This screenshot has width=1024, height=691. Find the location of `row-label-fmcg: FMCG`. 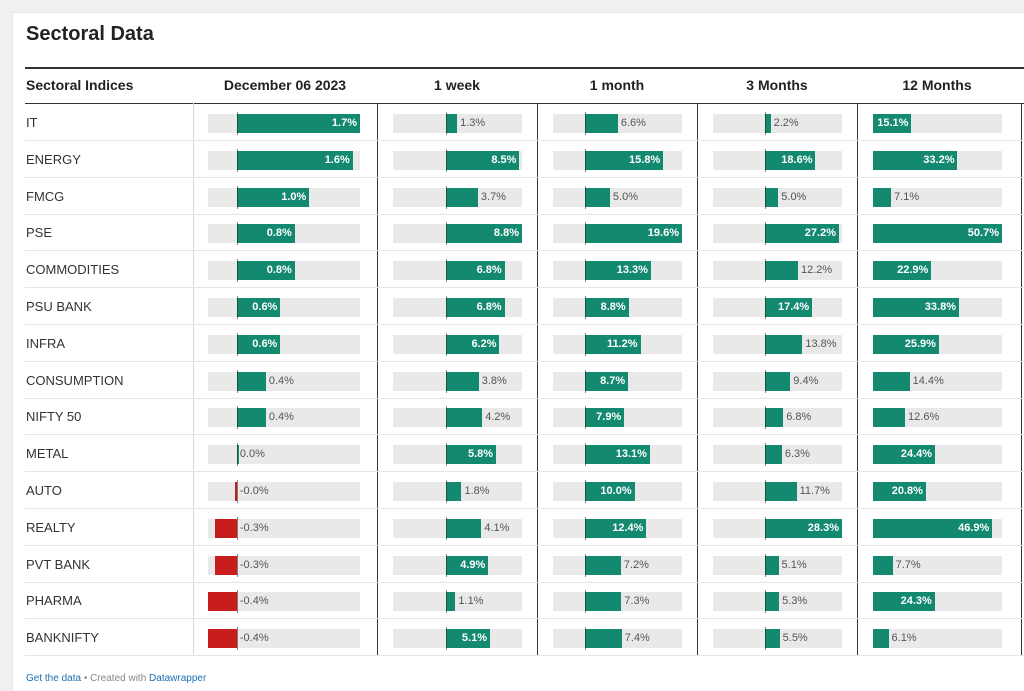

row-label-fmcg: FMCG is located at coordinates (45, 196).